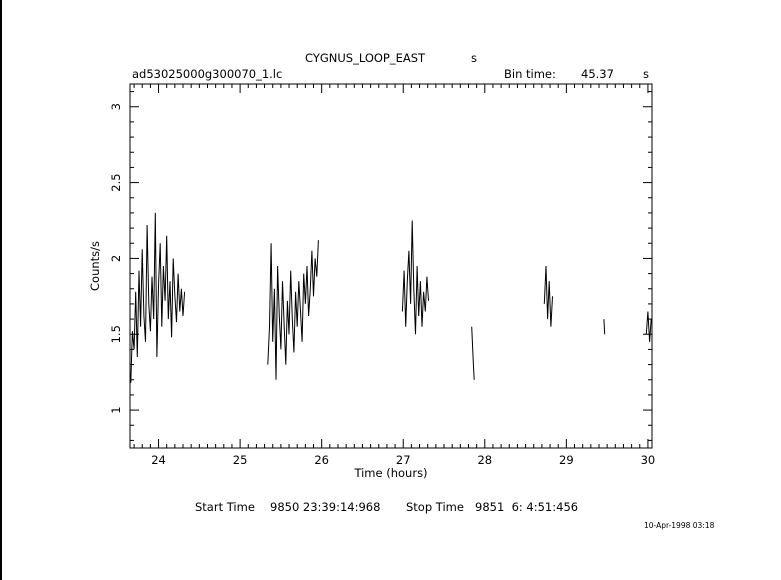  Describe the element at coordinates (597, 74) in the screenshot. I see `bin-time-value: 45.37` at that location.